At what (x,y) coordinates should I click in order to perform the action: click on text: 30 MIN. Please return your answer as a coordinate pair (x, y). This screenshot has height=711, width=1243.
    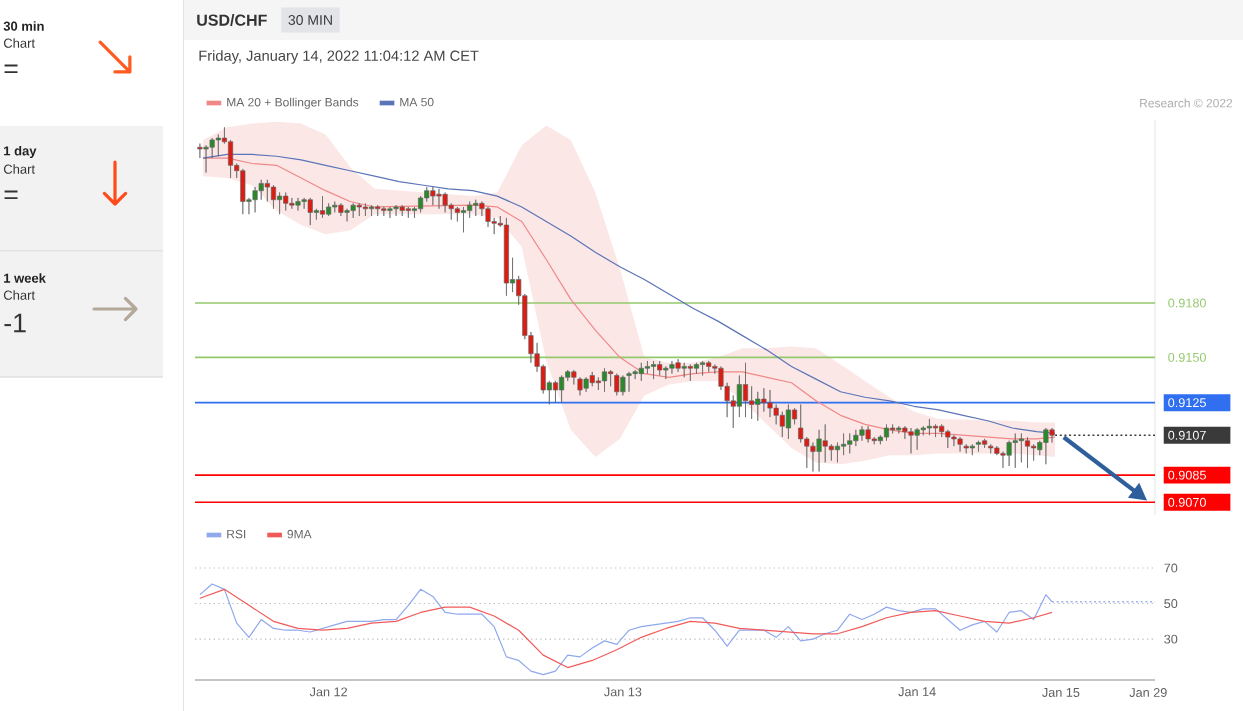
    Looking at the image, I should click on (310, 20).